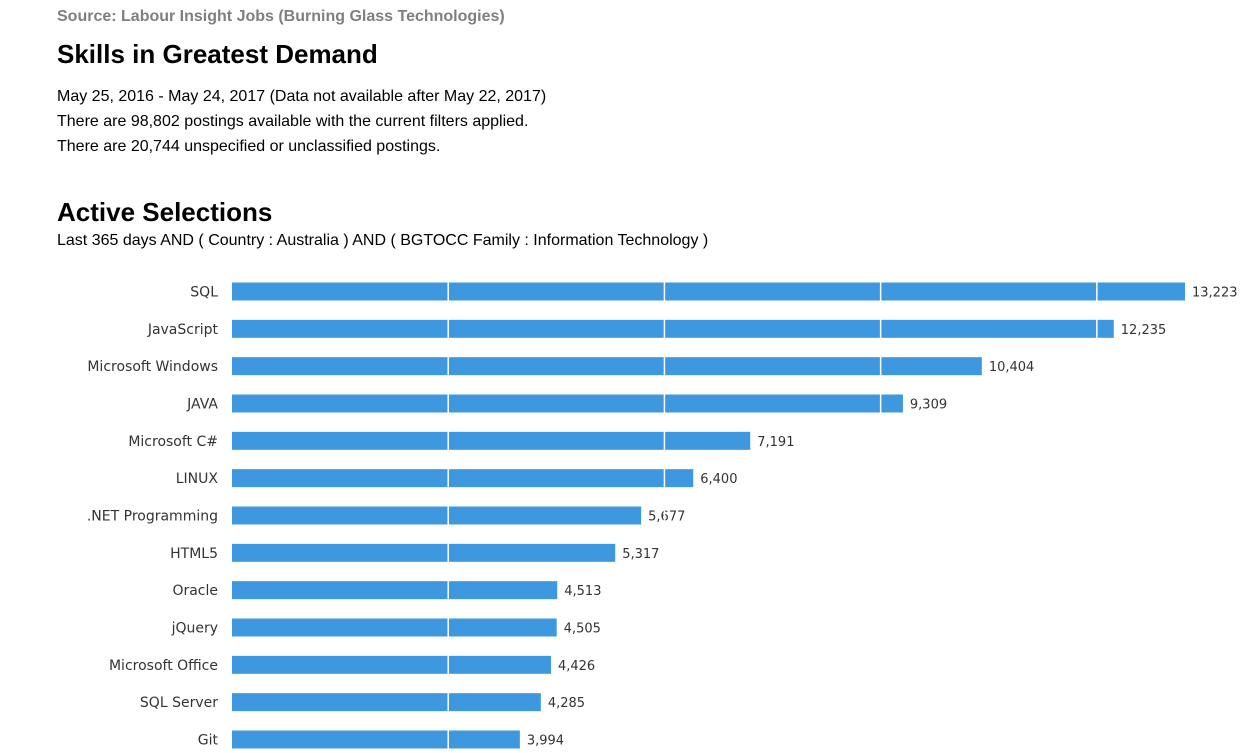 The height and width of the screenshot is (753, 1243). Describe the element at coordinates (165, 212) in the screenshot. I see `active-selections-title: Active Selections` at that location.